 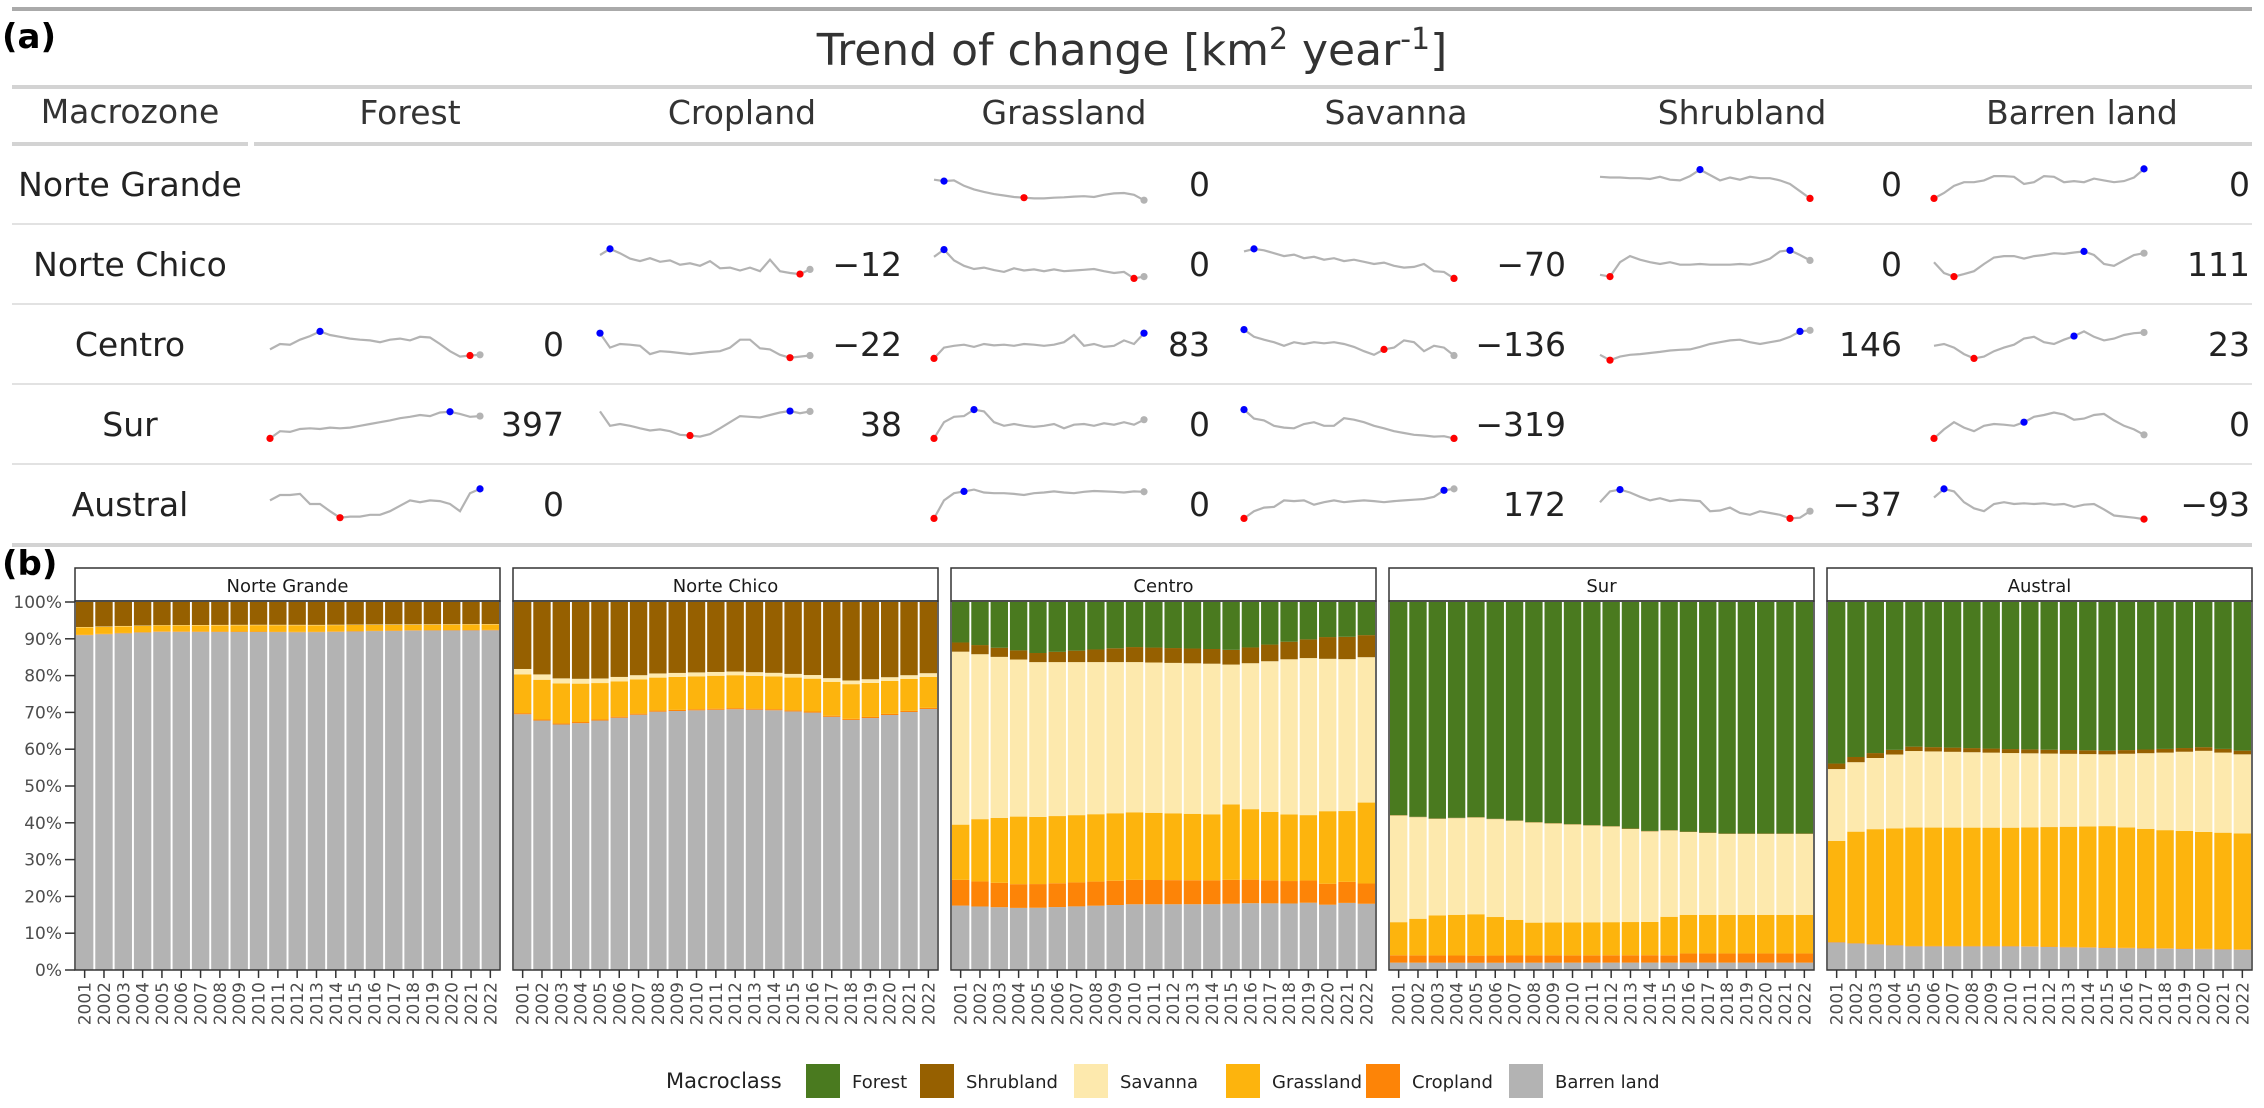 What do you see at coordinates (1728, 1003) in the screenshot?
I see `x-tick-label: 2018` at bounding box center [1728, 1003].